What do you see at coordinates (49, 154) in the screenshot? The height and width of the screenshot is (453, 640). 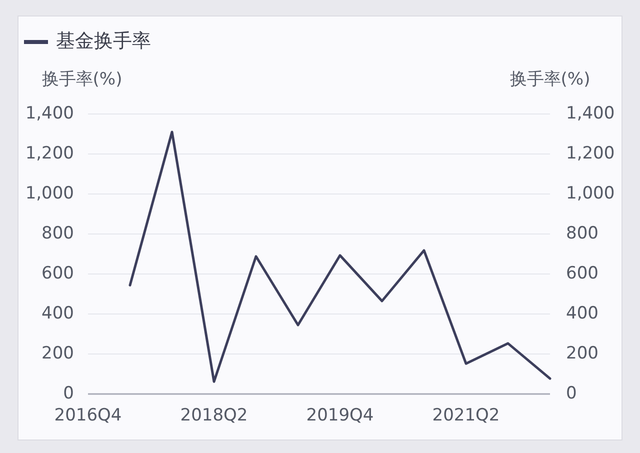 I see `y-tick-label: 1,200` at bounding box center [49, 154].